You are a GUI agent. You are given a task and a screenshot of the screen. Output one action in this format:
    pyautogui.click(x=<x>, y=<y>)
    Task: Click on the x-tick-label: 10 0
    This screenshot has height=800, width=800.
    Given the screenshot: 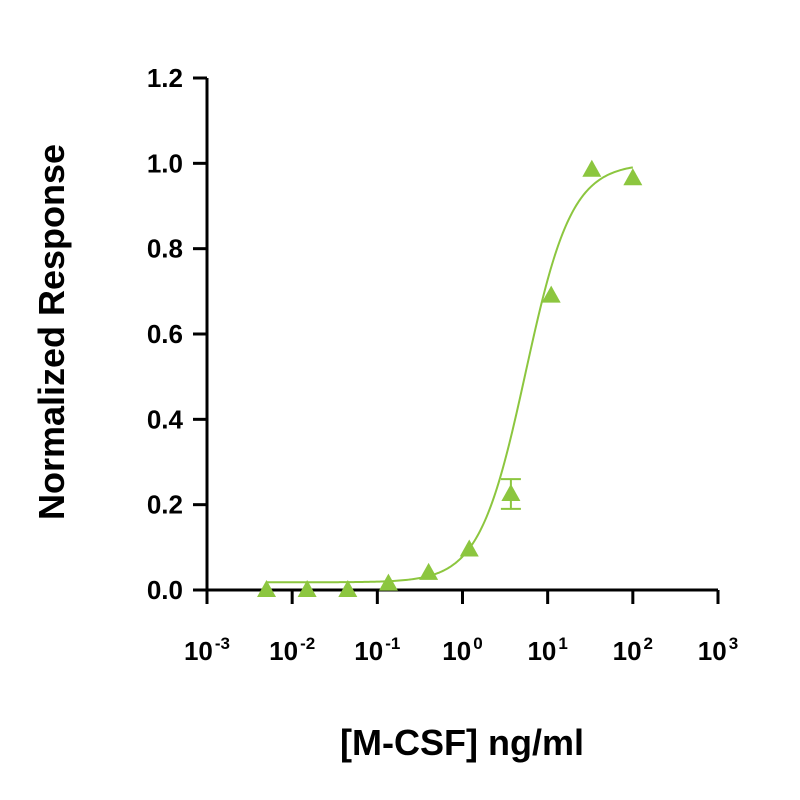 What is the action you would take?
    pyautogui.click(x=462, y=650)
    